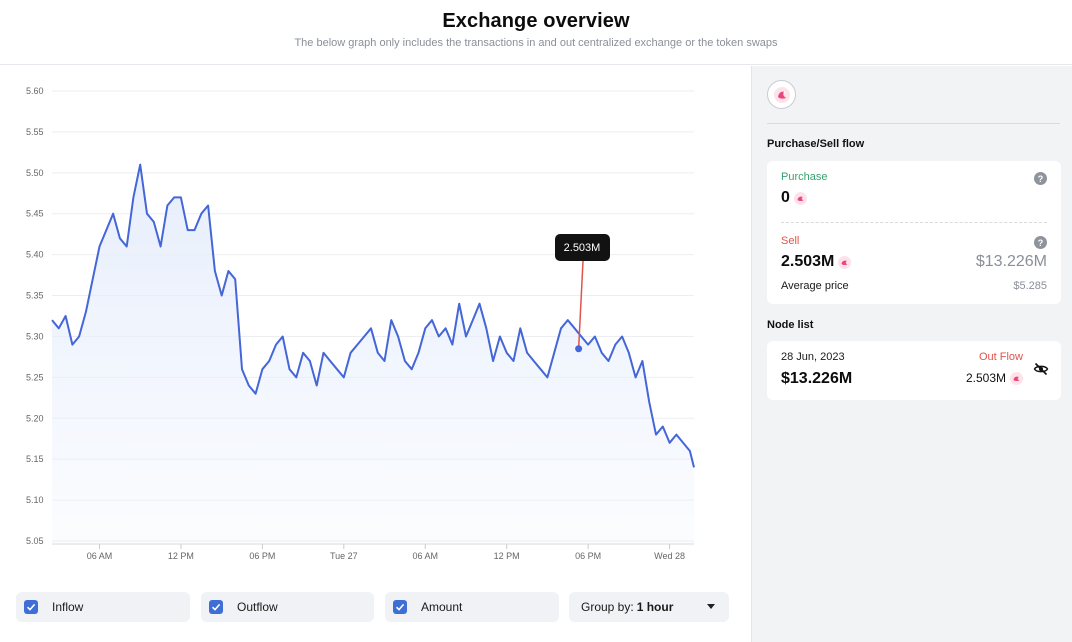 The height and width of the screenshot is (642, 1072). I want to click on chart-controls: Inflow Outflow Amount Group by: 1 hour, so click(375, 607).